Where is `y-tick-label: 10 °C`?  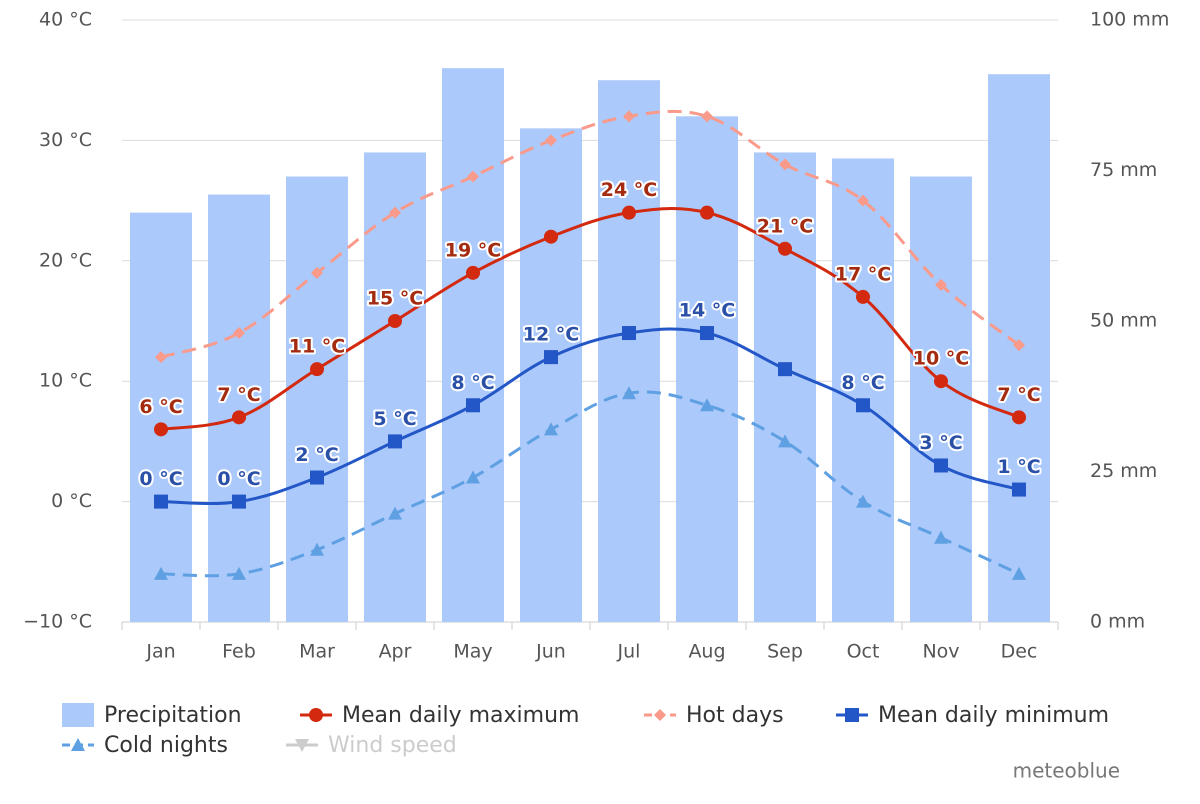
y-tick-label: 10 °C is located at coordinates (65, 381).